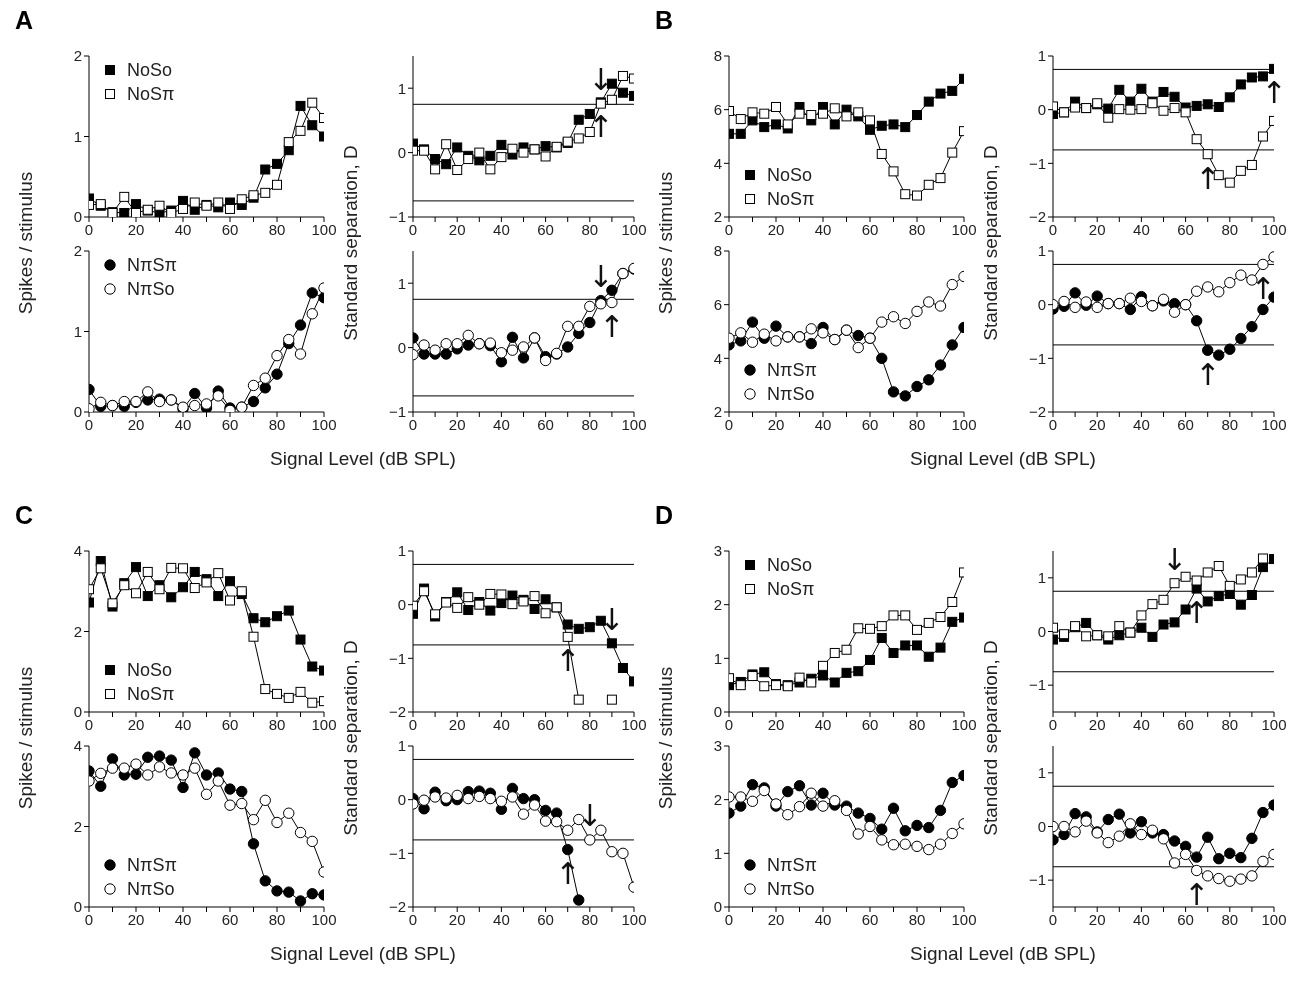 This screenshot has width=1298, height=995. I want to click on legend-label: NπSo, so click(151, 889).